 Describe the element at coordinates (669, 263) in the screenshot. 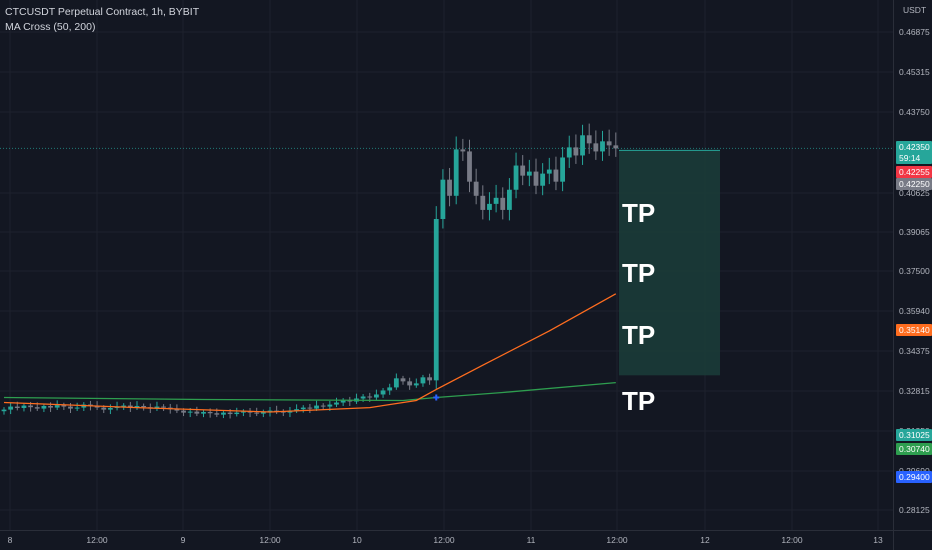

I see `take-profit-zone` at that location.